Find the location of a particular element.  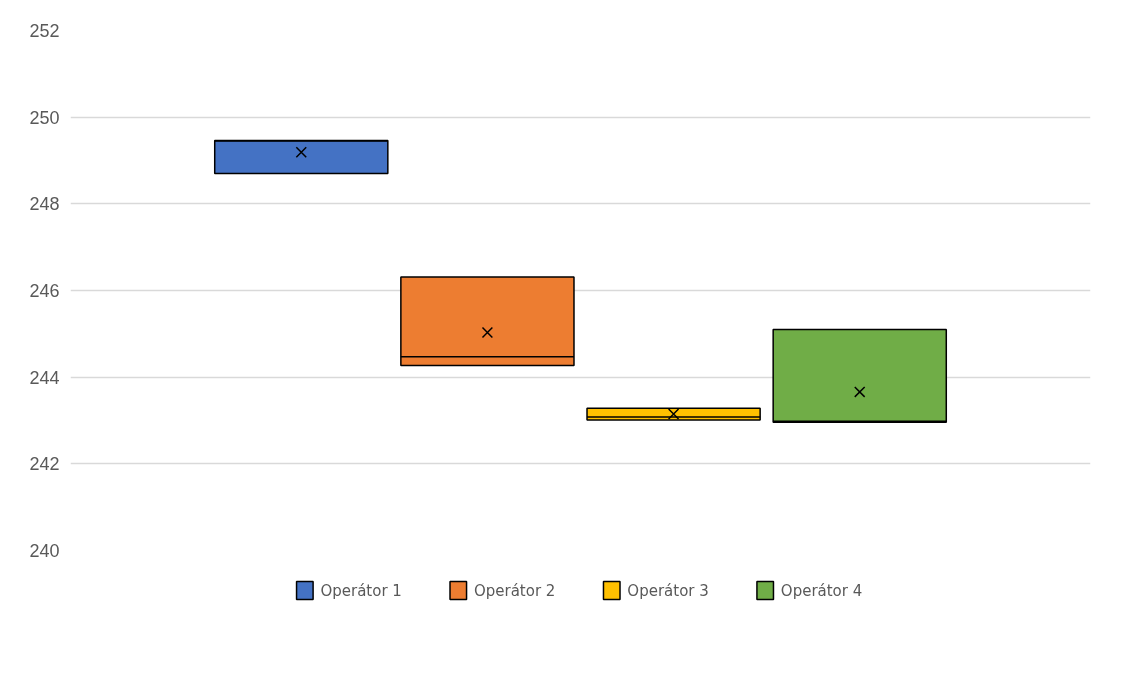

y-tick-label: 240 is located at coordinates (44, 551).